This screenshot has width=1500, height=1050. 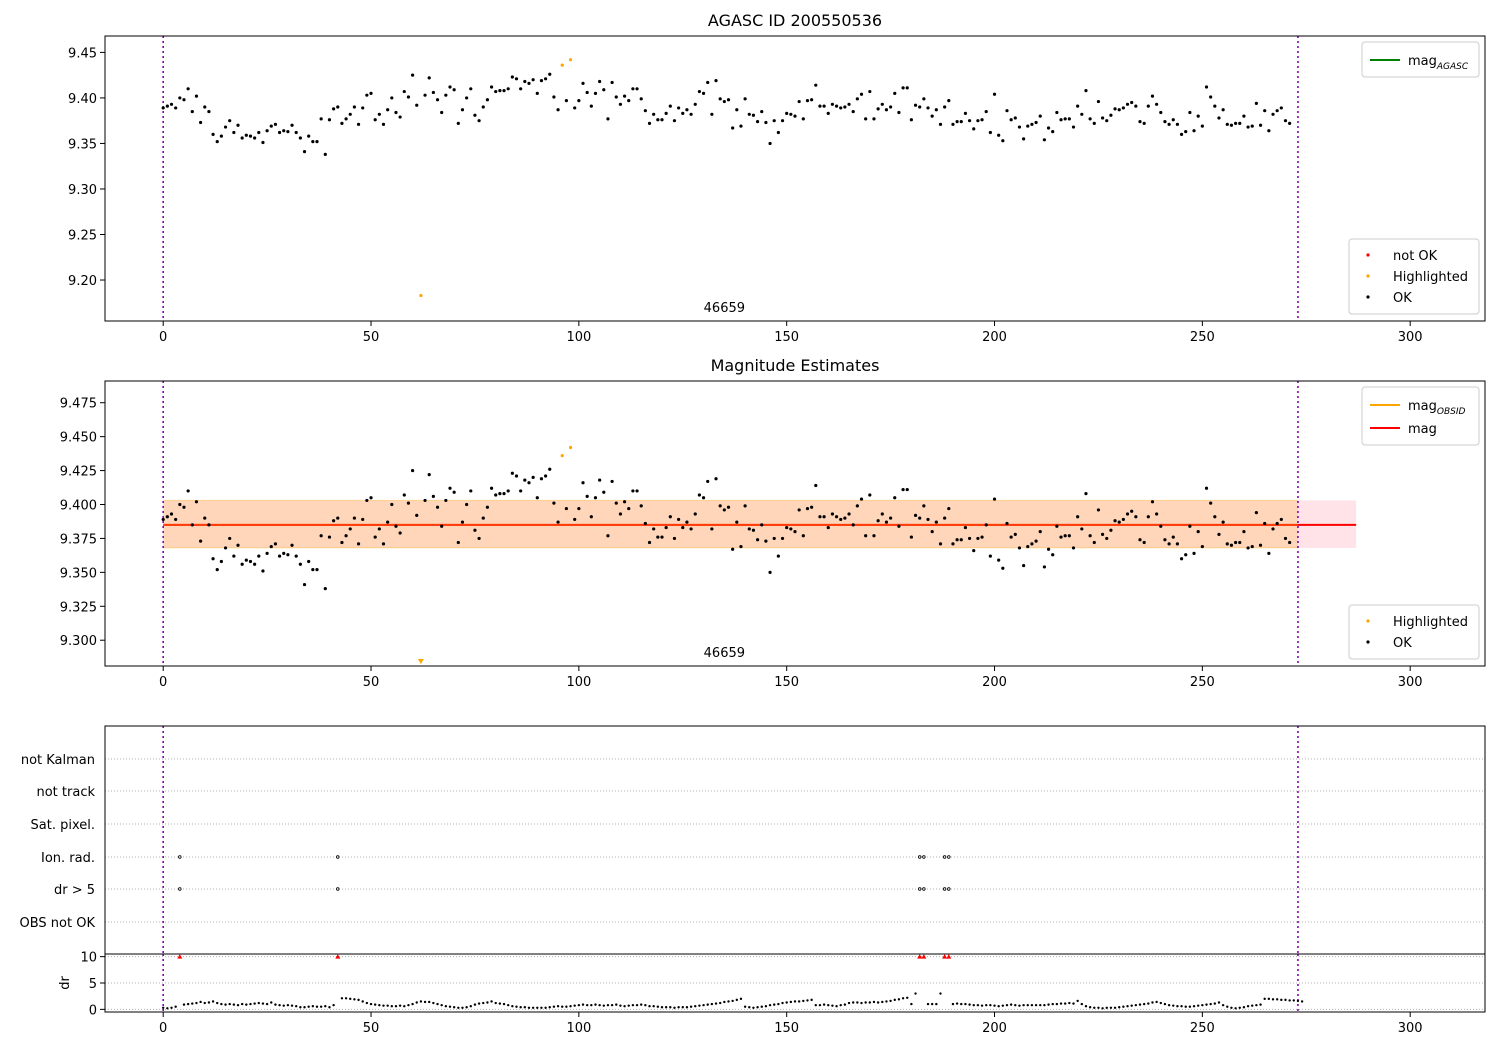 What do you see at coordinates (78, 506) in the screenshot?
I see `y-tick-label: 9.400` at bounding box center [78, 506].